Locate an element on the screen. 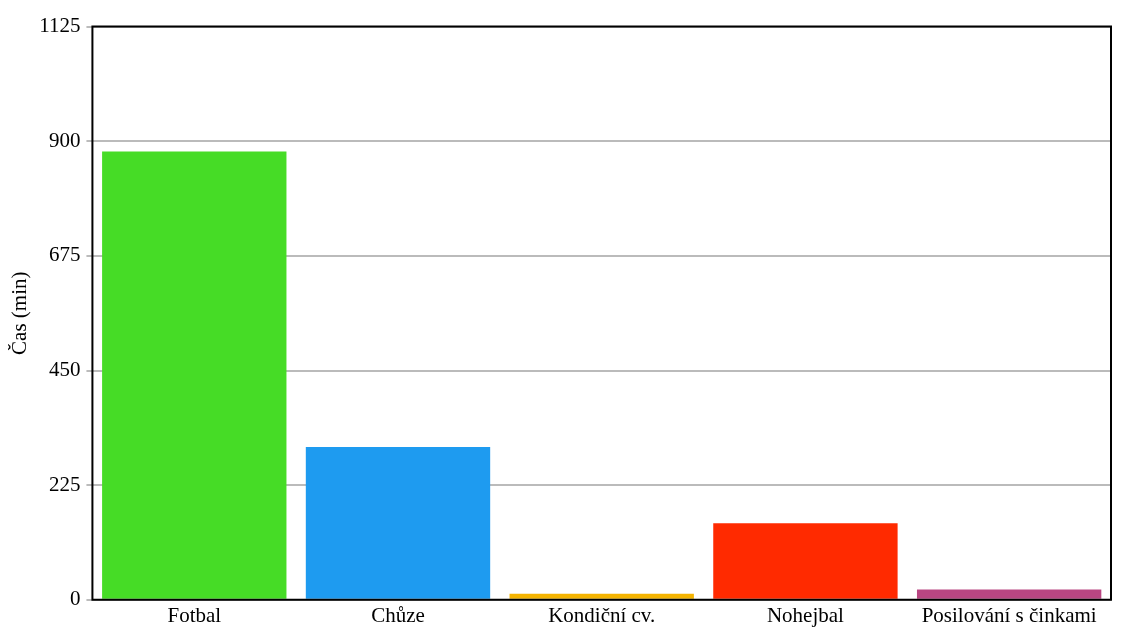  y-tick-label: 0 is located at coordinates (75, 598).